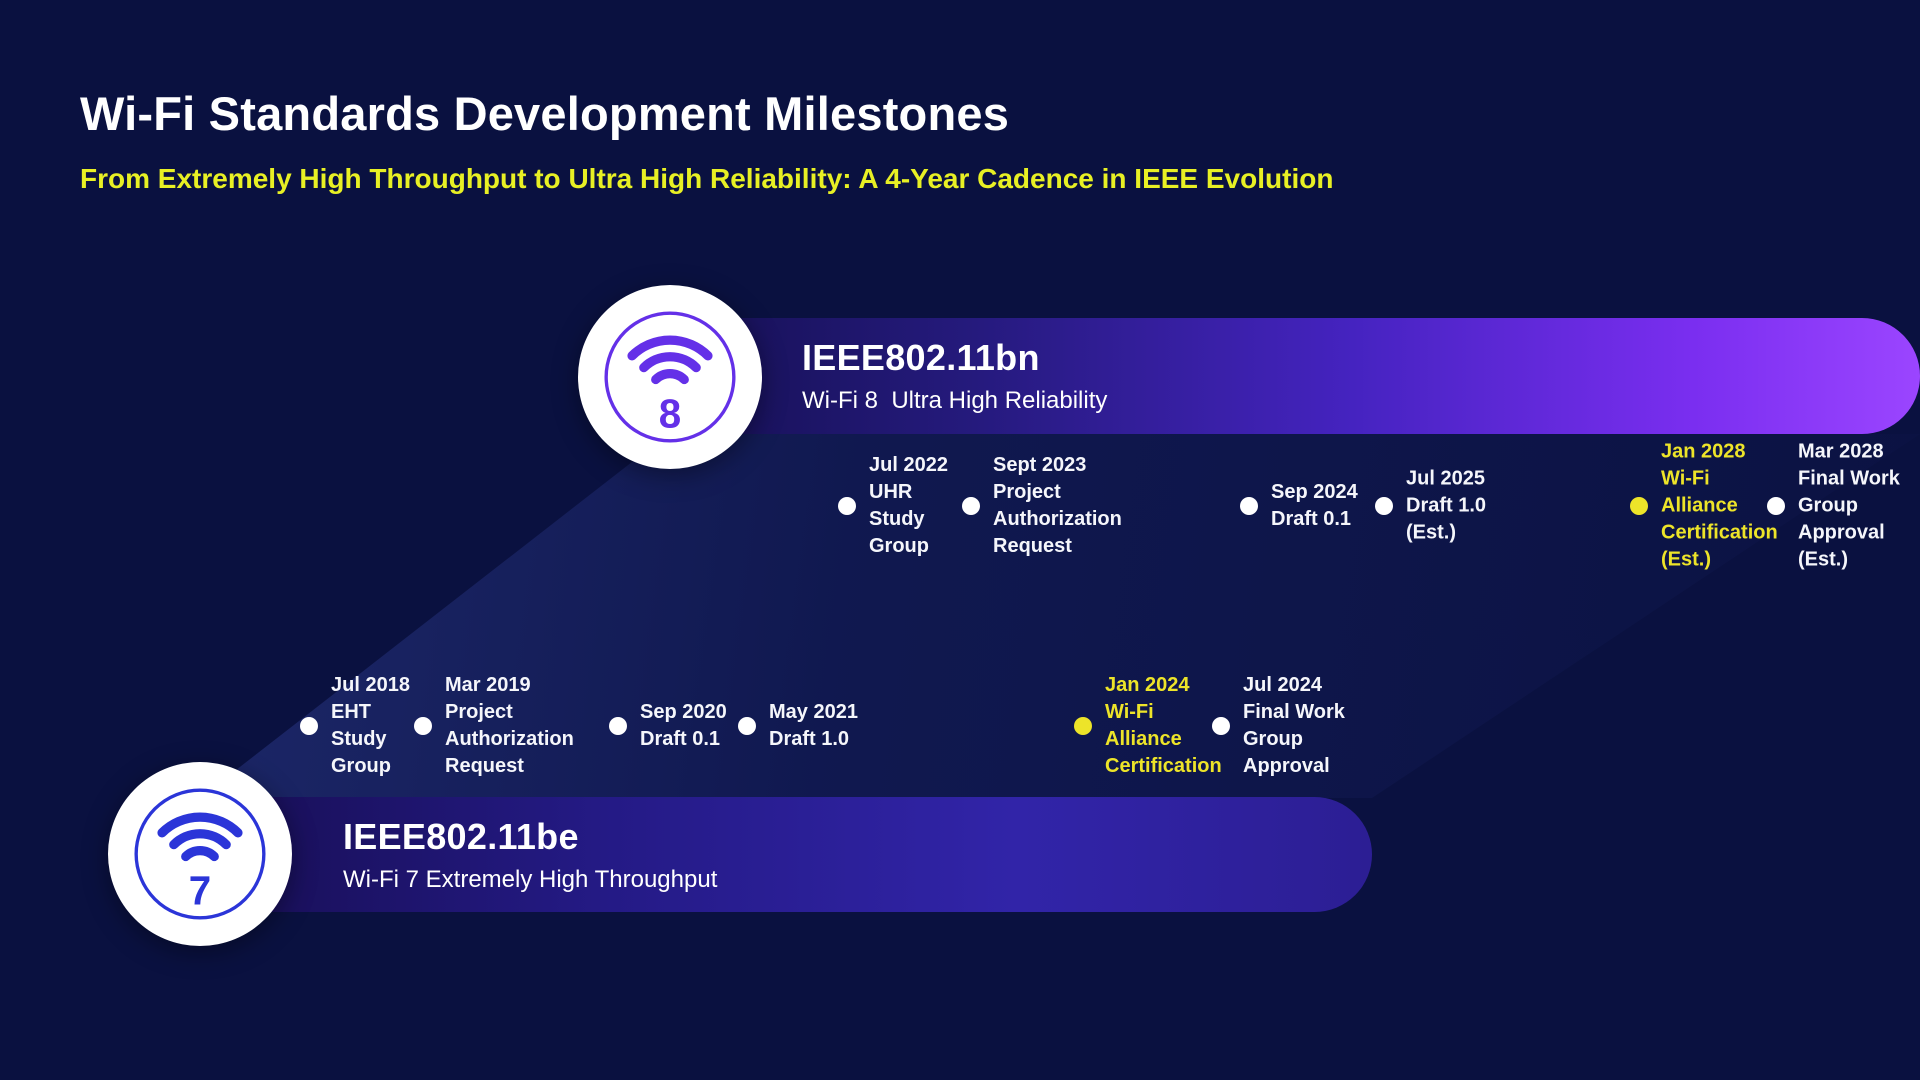 The width and height of the screenshot is (1920, 1080). What do you see at coordinates (1314, 492) in the screenshot?
I see `milestone-date: Sep 2024` at bounding box center [1314, 492].